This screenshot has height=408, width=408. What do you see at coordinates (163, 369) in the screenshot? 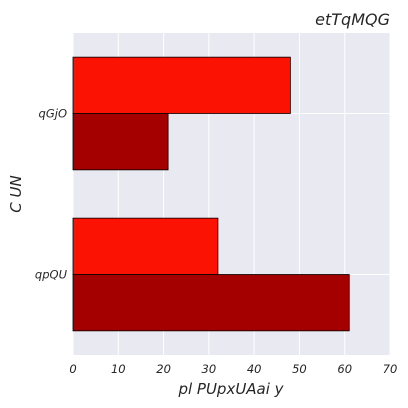
I see `x-tick-label: 20` at bounding box center [163, 369].